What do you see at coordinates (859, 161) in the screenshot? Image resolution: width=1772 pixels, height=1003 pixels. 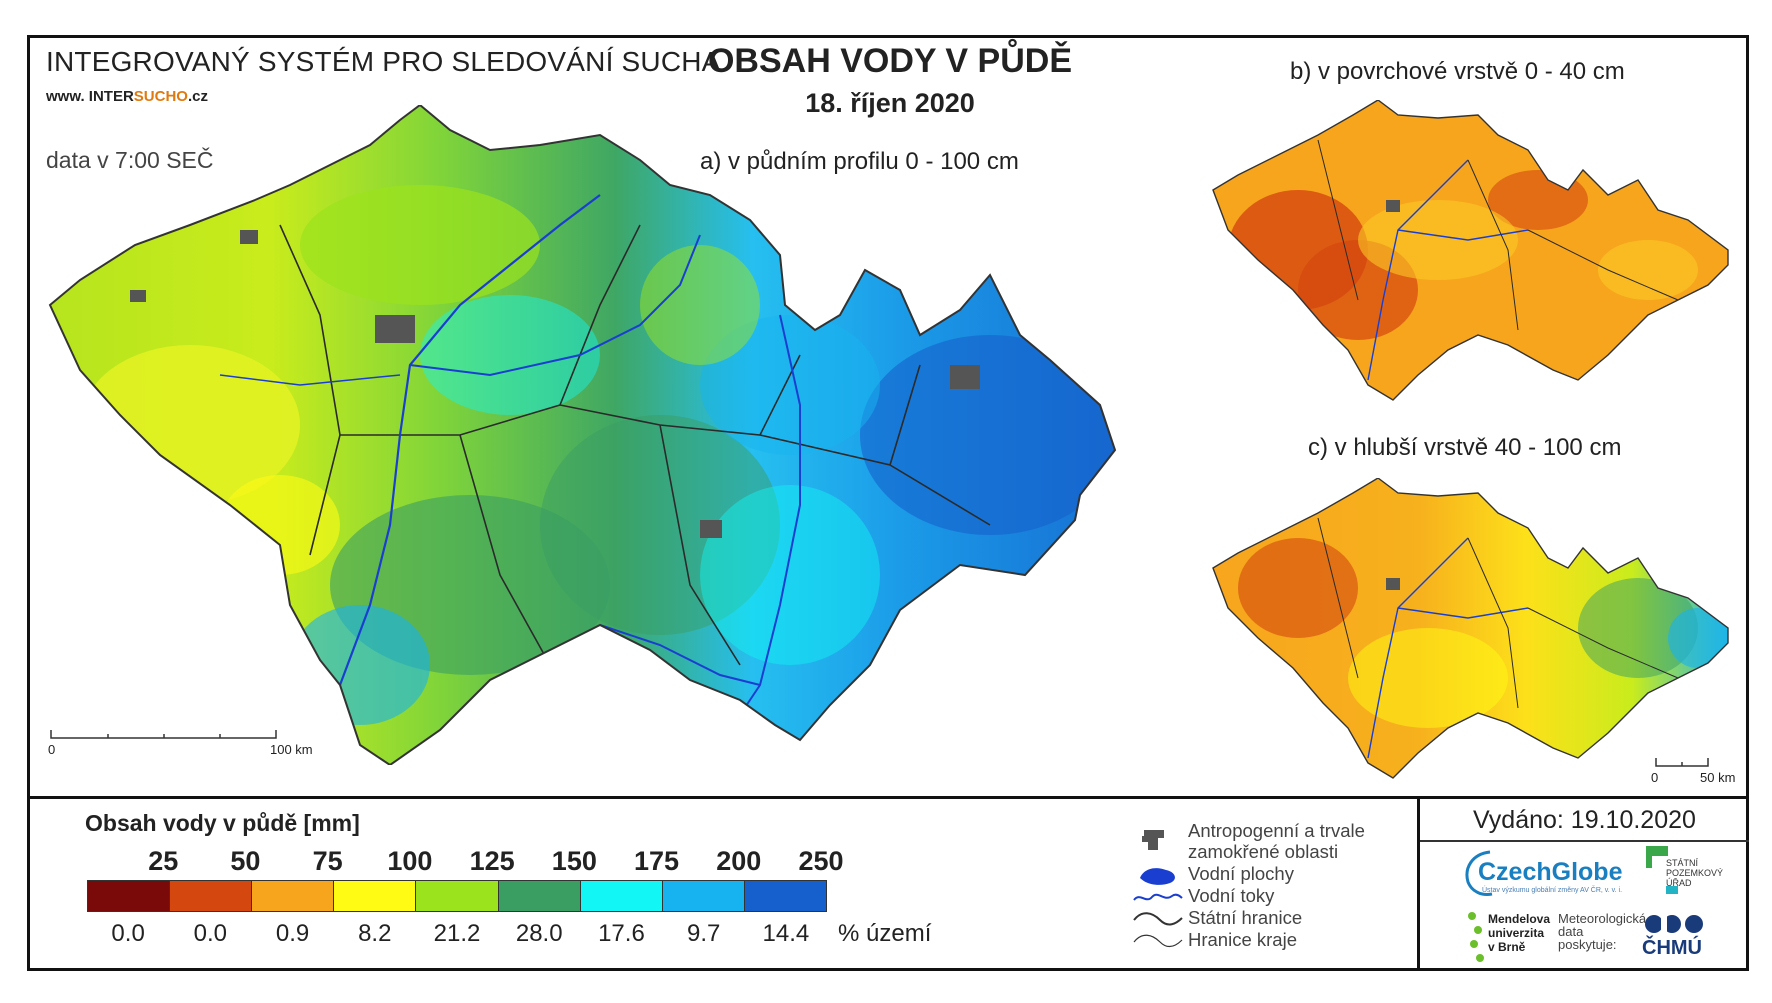 I see `map-a-label: a) v půdním profilu 0 - 100 cm` at bounding box center [859, 161].